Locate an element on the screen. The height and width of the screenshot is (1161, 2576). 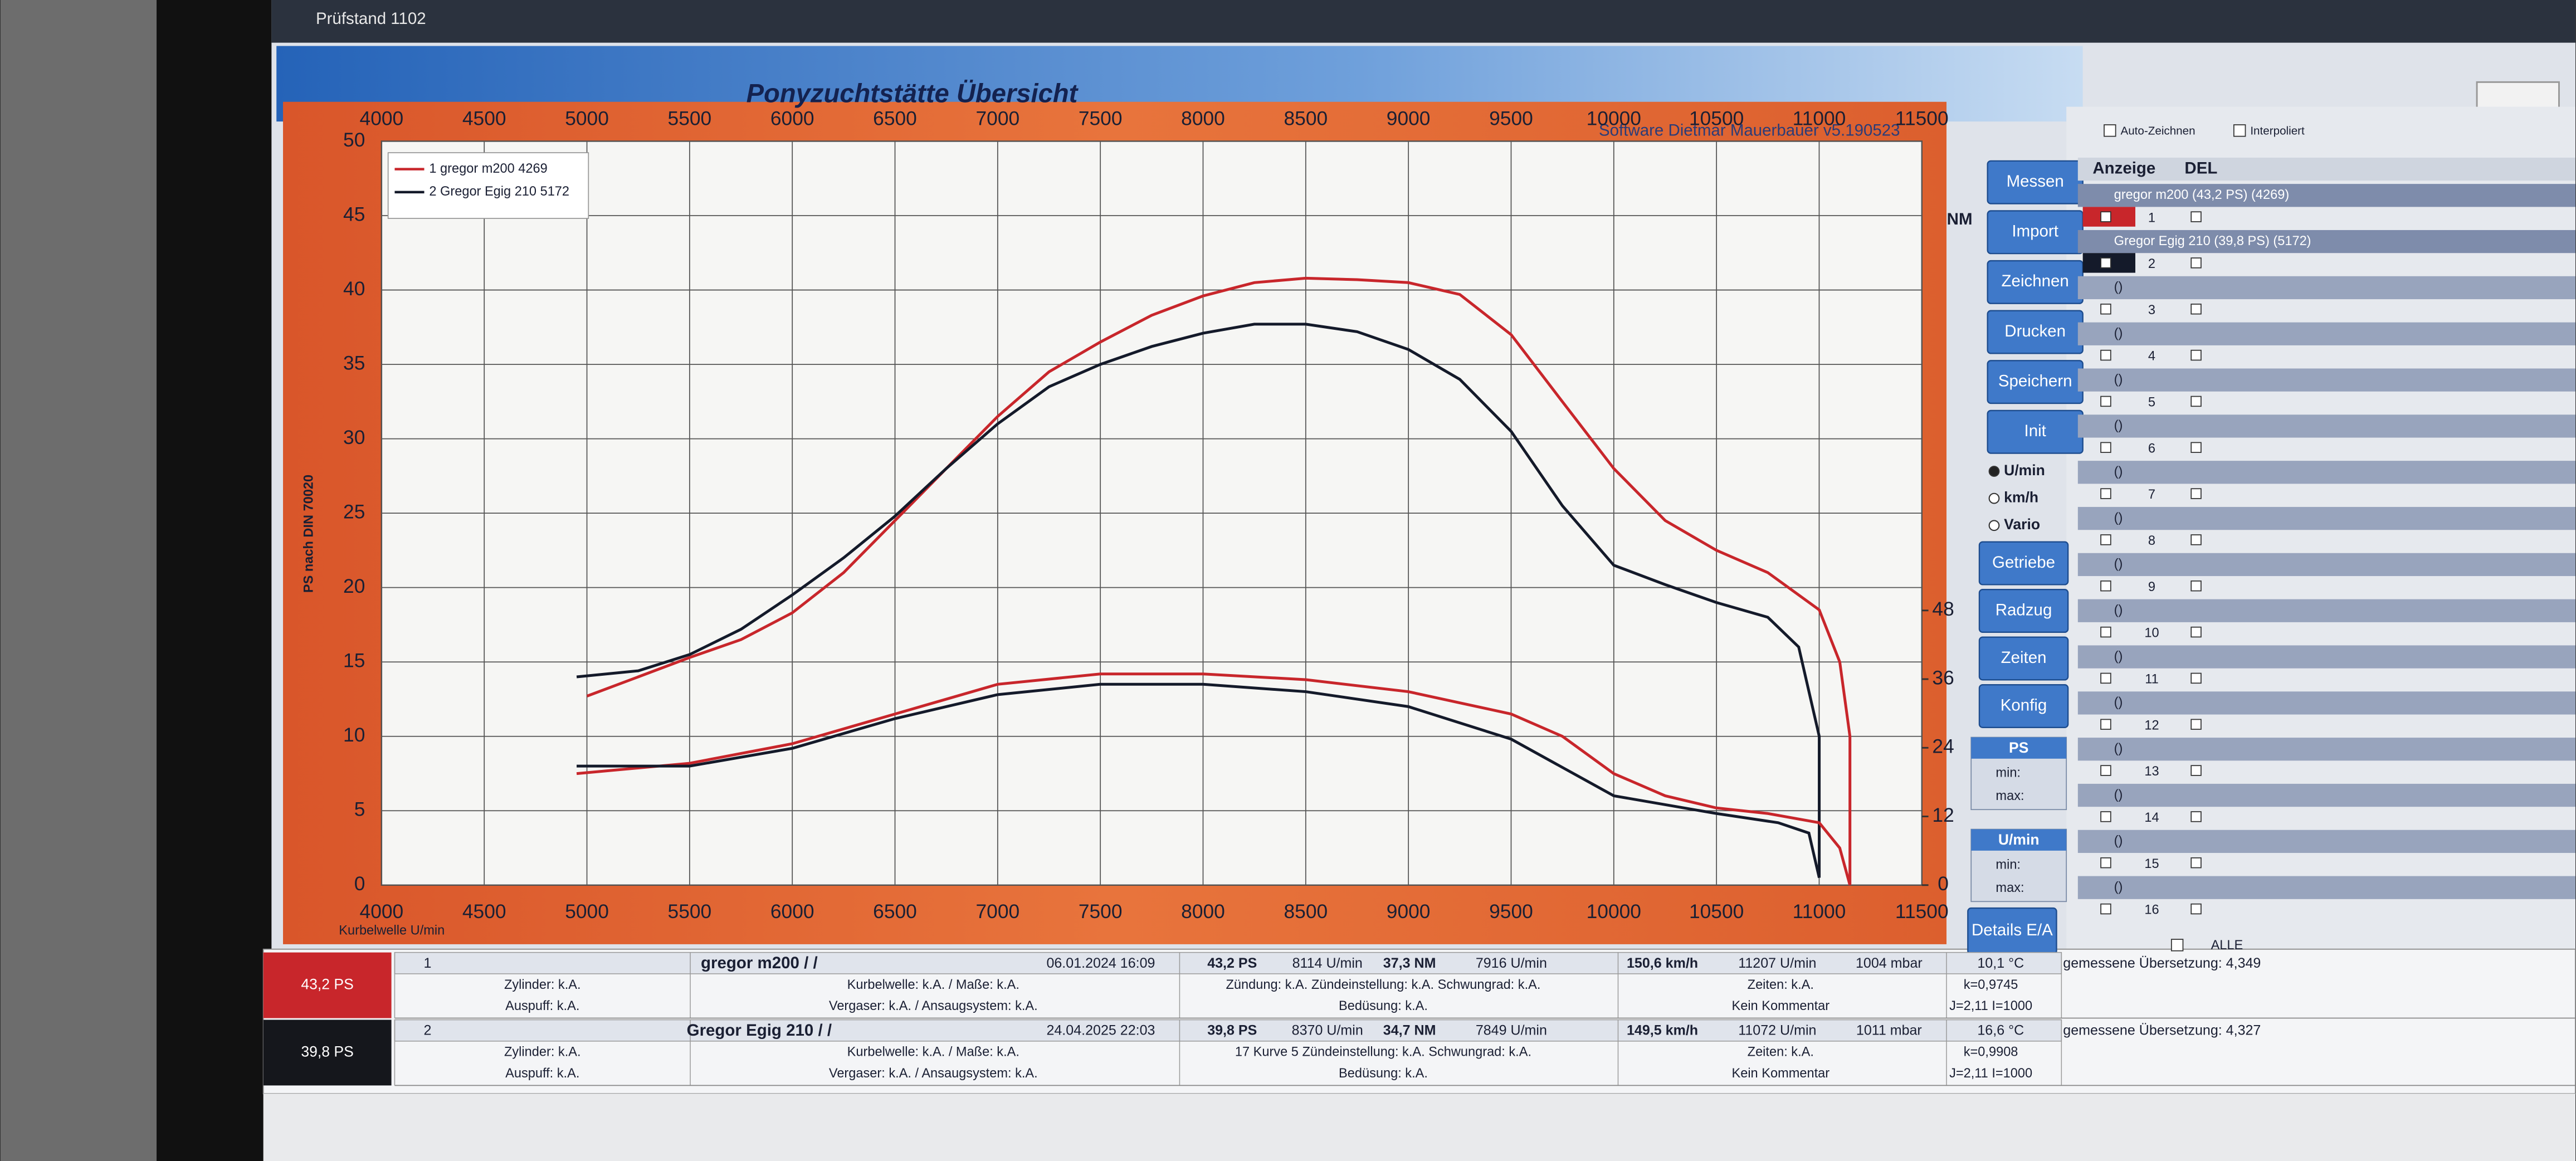
cell: 11072 U/min is located at coordinates (1777, 1030).